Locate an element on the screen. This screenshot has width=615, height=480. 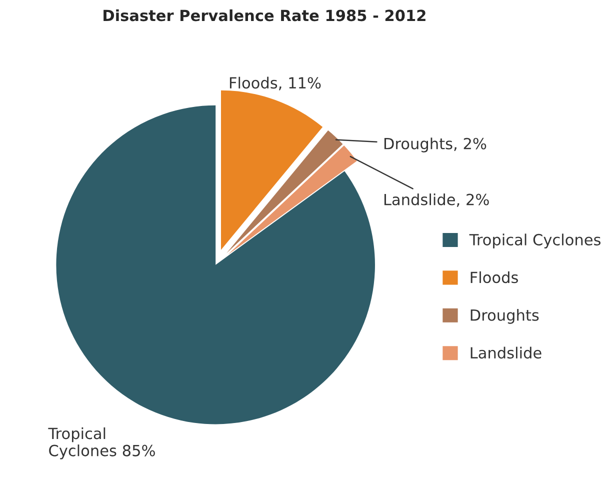
legend-label: Floods is located at coordinates (494, 277).